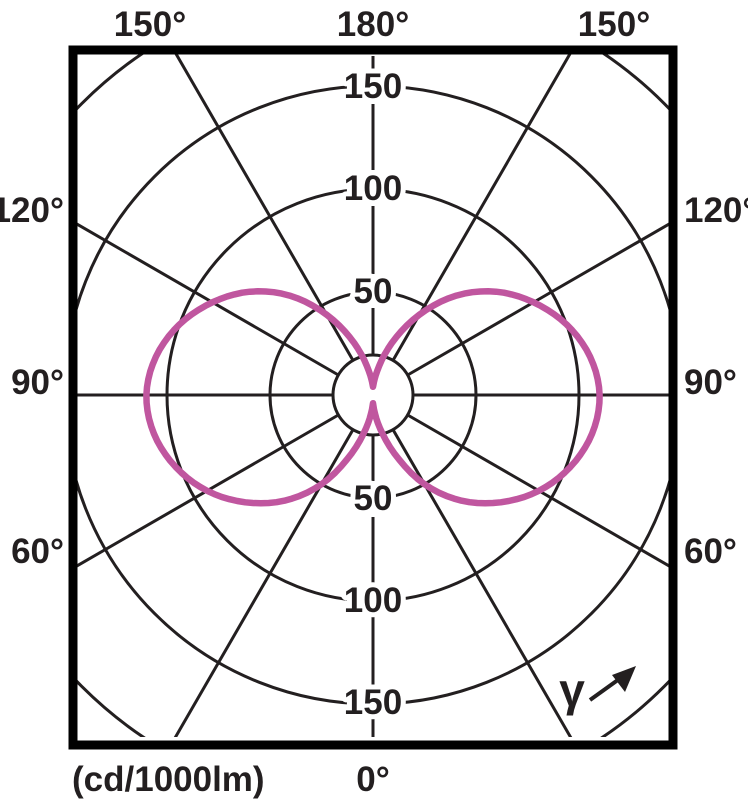 The image size is (748, 800). What do you see at coordinates (614, 24) in the screenshot?
I see `angle-label-top-right-150: 150°` at bounding box center [614, 24].